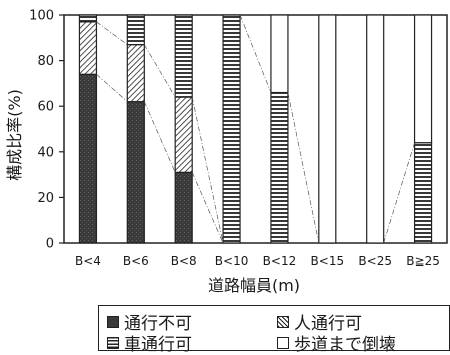 This screenshot has width=450, height=355. I want to click on y-tick-label: 60, so click(45, 107).